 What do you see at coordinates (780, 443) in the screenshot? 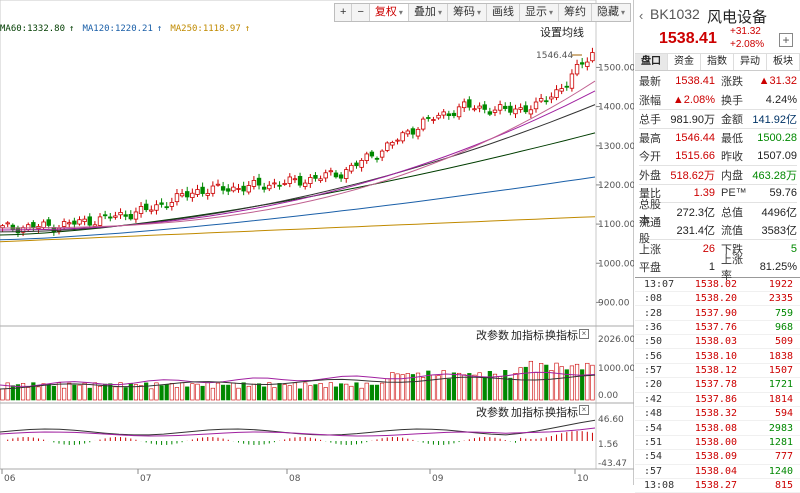
I see `trade-volume: 1281` at bounding box center [780, 443].